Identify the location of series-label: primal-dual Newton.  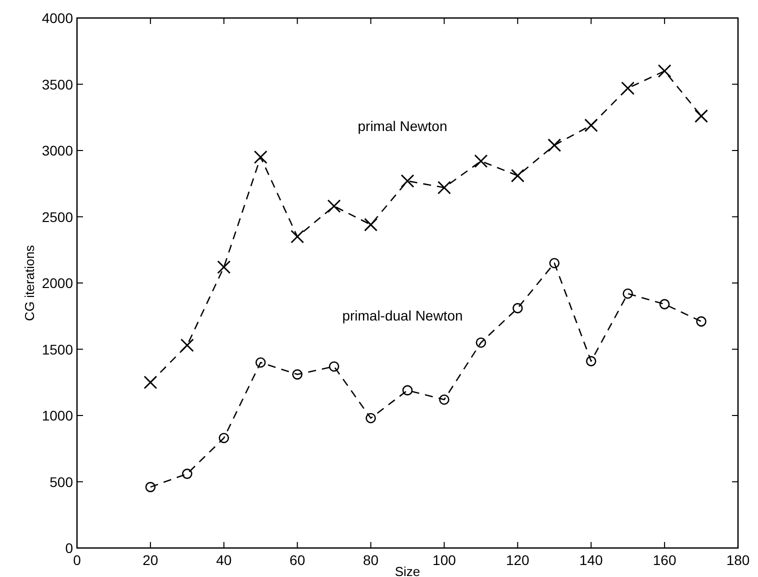
(402, 315).